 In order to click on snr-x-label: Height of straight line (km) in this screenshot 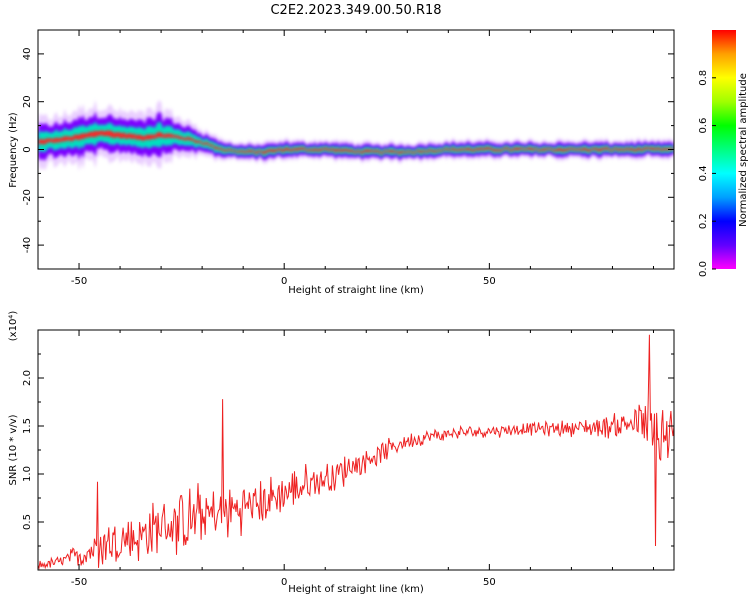, I will do `click(356, 589)`.